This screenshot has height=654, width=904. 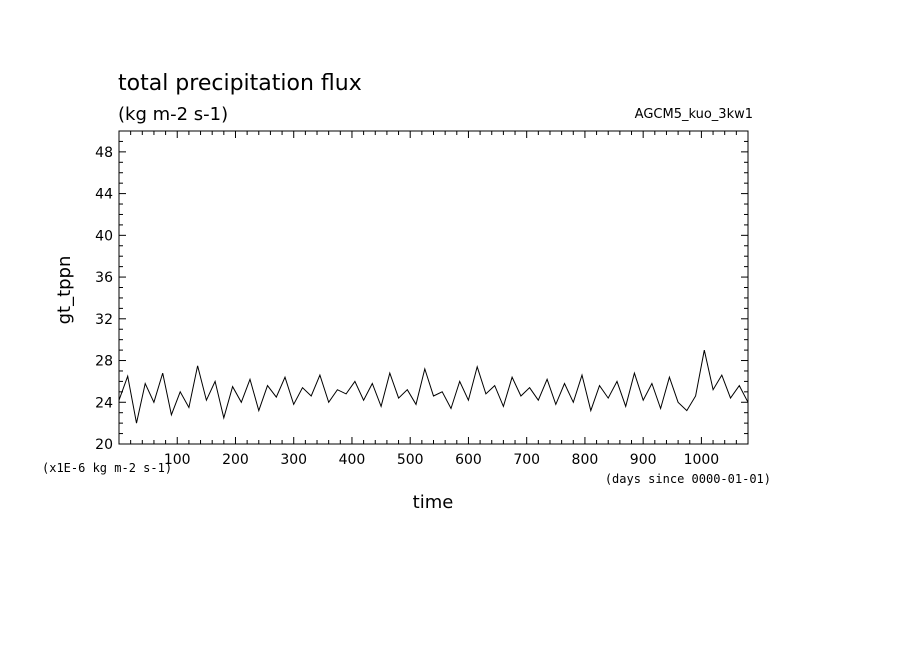 I want to click on y-tick-label: 32, so click(x=104, y=320).